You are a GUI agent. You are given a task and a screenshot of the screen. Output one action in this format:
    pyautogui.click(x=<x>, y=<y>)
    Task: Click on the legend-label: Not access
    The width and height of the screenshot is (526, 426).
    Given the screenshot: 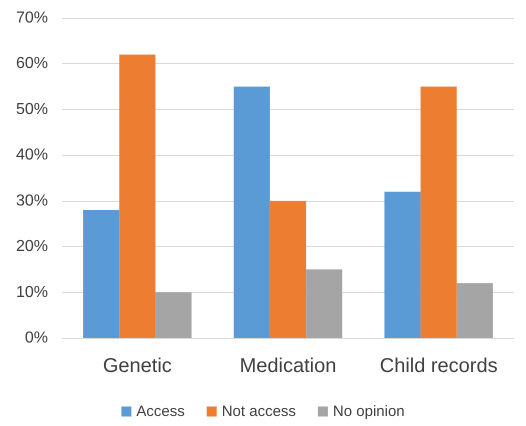 What is the action you would take?
    pyautogui.click(x=259, y=411)
    